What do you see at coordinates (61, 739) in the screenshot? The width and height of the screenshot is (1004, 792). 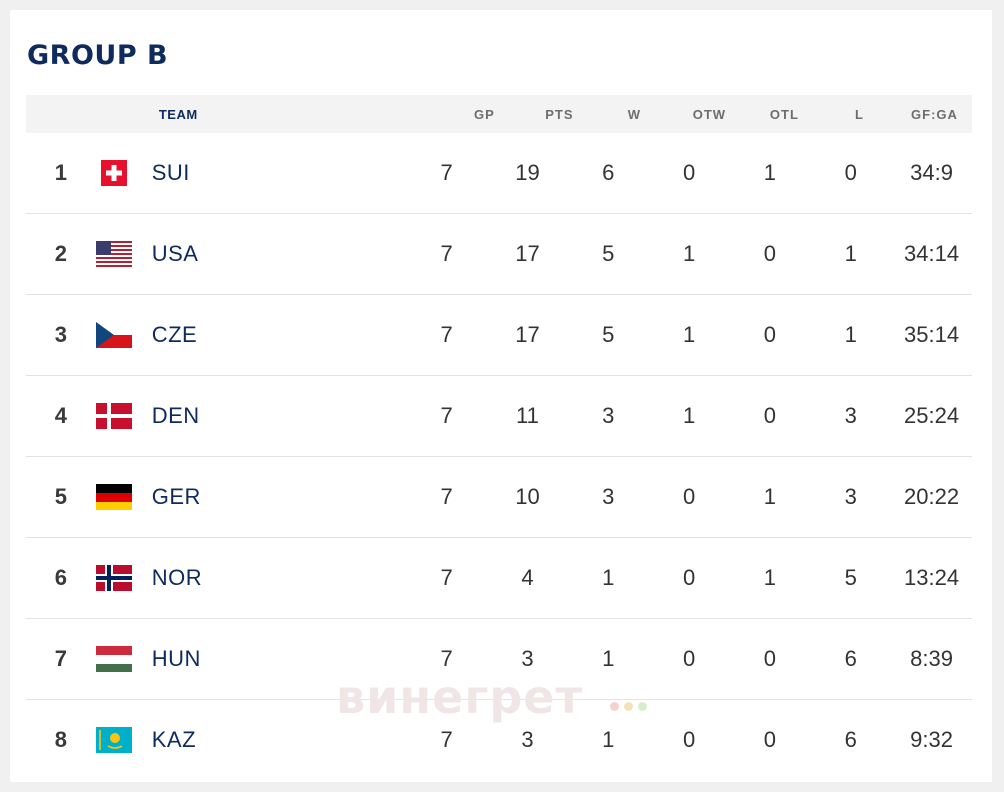 I see `rank-cell: 8` at bounding box center [61, 739].